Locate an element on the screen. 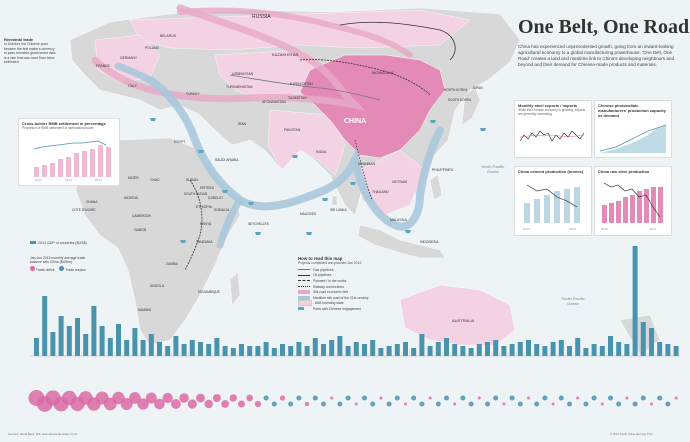  country-label: SEYCHELLES is located at coordinates (258, 224).